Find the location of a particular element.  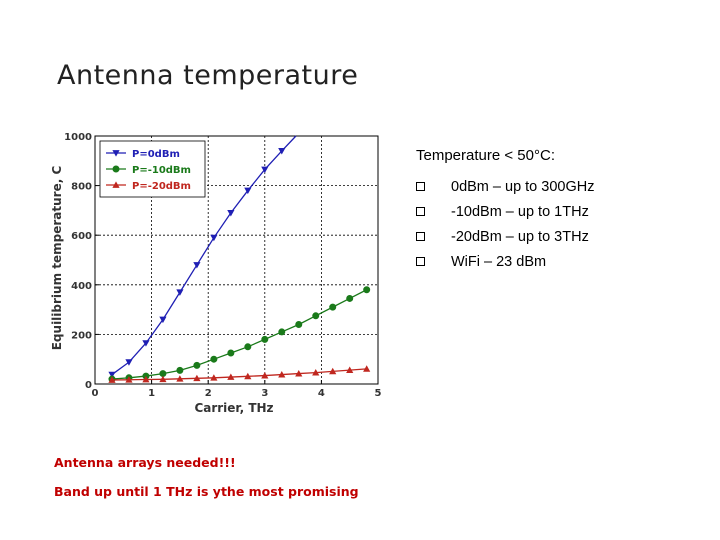

y-axis-label: Equilibrium temperature, C is located at coordinates (57, 258).